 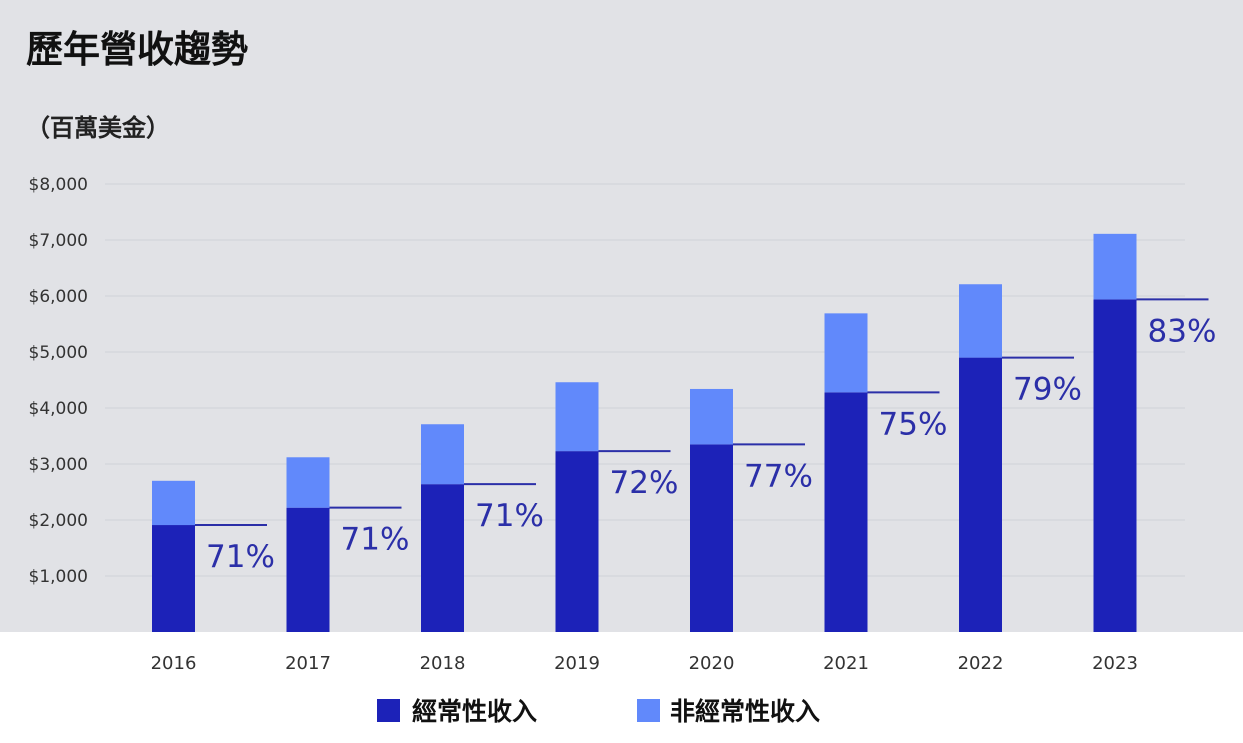 What do you see at coordinates (443, 663) in the screenshot?
I see `x-tick-label: 2018` at bounding box center [443, 663].